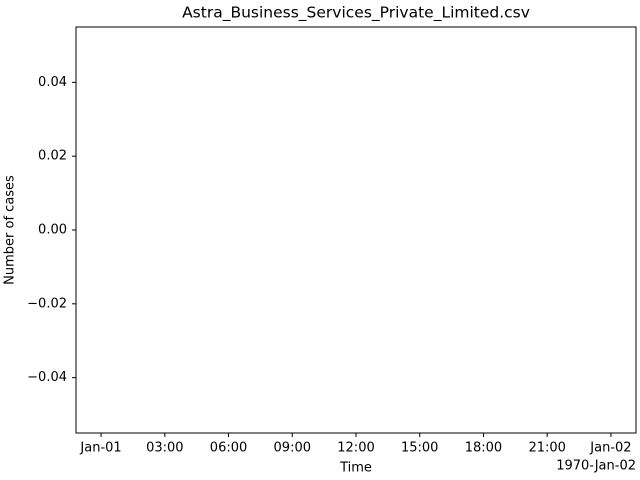 This screenshot has height=480, width=640. Describe the element at coordinates (610, 448) in the screenshot. I see `x-tick-label: Jan-02` at that location.